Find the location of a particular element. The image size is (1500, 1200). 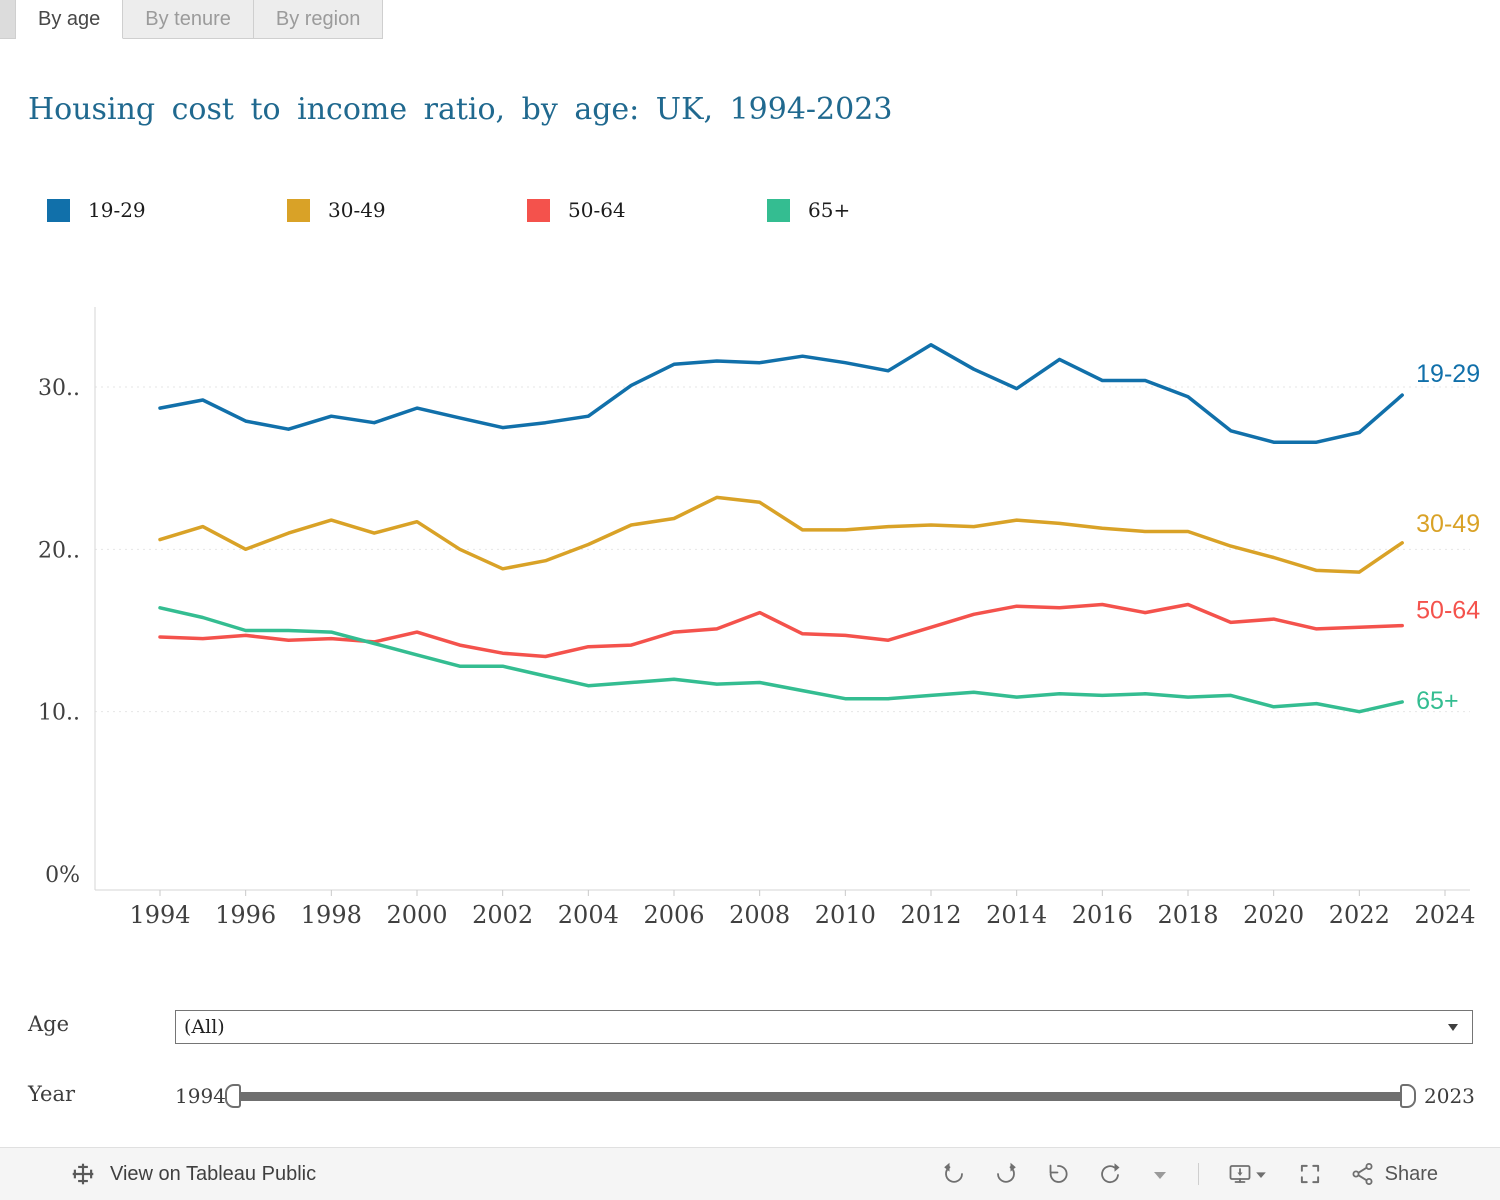

age-filter-dropdown: (All) is located at coordinates (824, 1027).